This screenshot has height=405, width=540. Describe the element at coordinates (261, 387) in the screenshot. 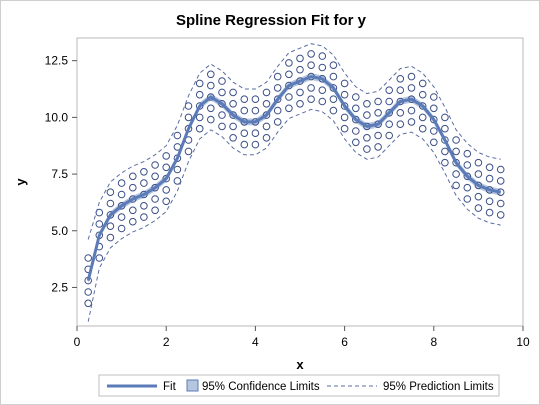

I see `legend-confidence-label: 95% Confidence Limits` at that location.